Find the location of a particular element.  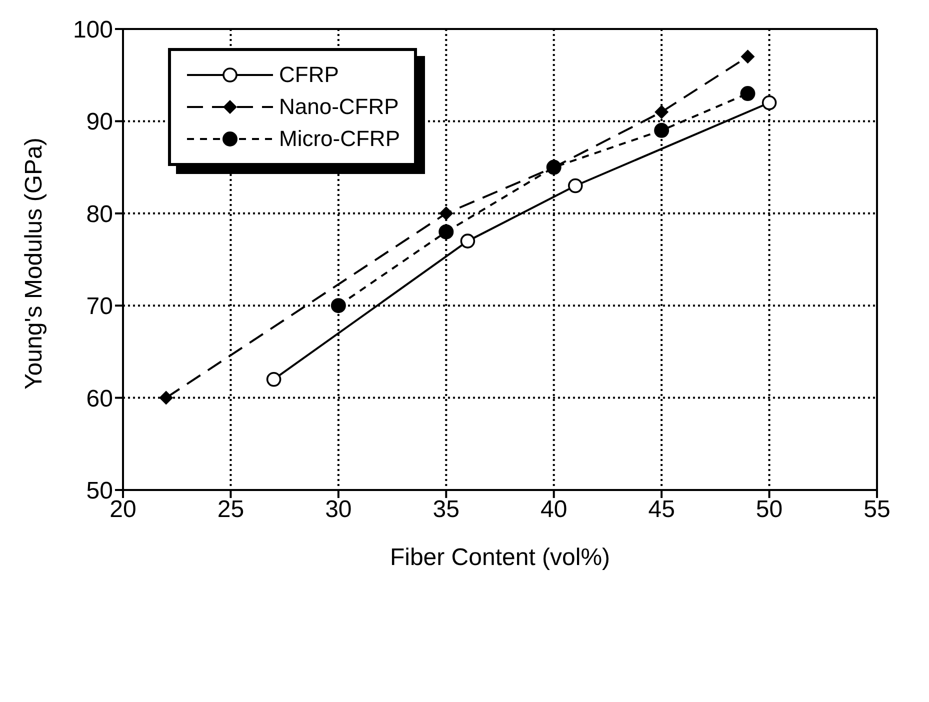

x-axis-title: Fiber Content (vol%) is located at coordinates (500, 557).